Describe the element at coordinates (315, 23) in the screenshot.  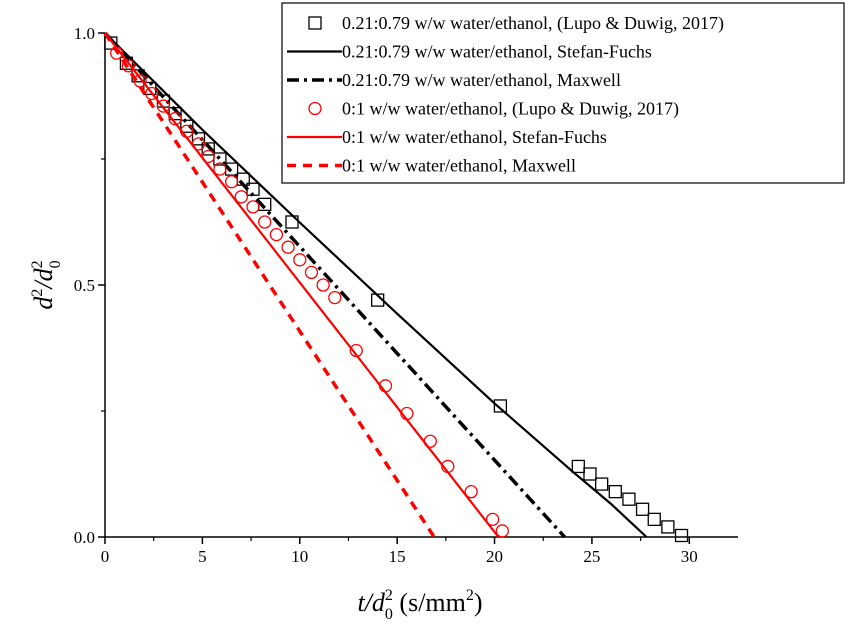
I see `legend-square-marker` at that location.